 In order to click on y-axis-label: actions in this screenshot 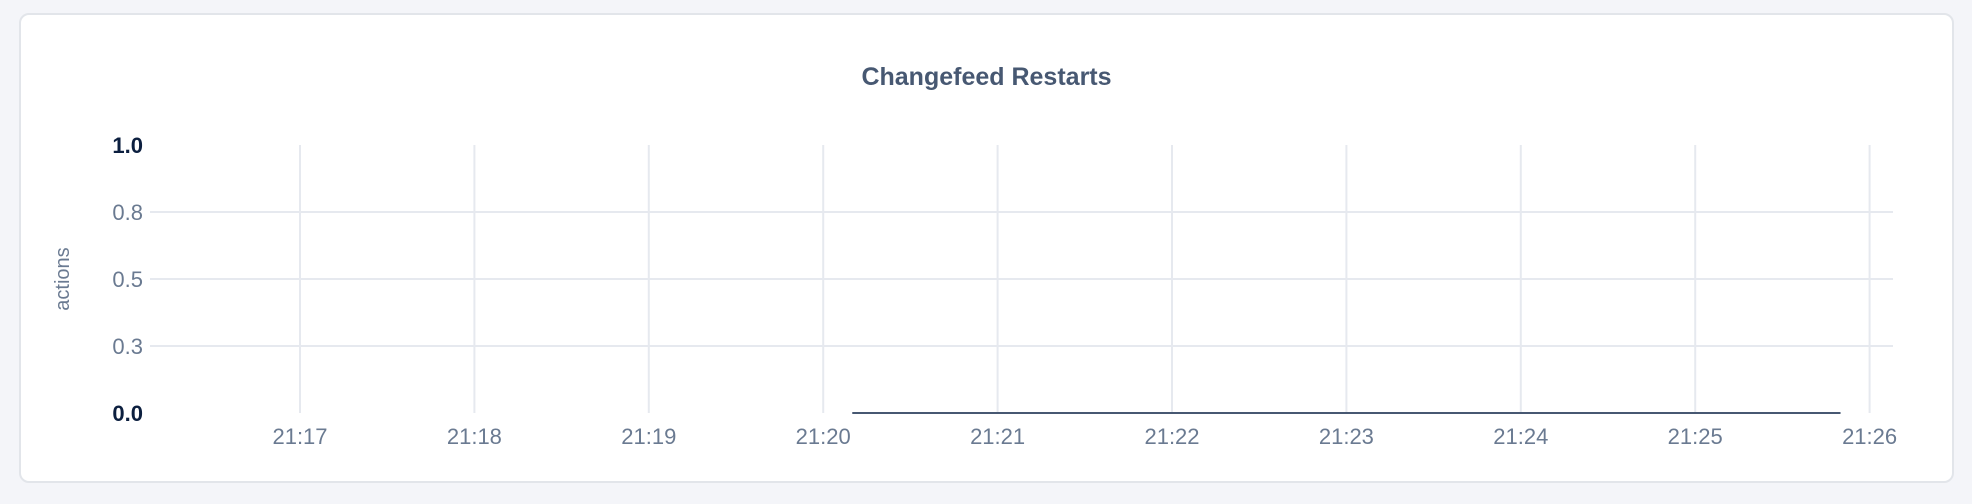, I will do `click(63, 278)`.